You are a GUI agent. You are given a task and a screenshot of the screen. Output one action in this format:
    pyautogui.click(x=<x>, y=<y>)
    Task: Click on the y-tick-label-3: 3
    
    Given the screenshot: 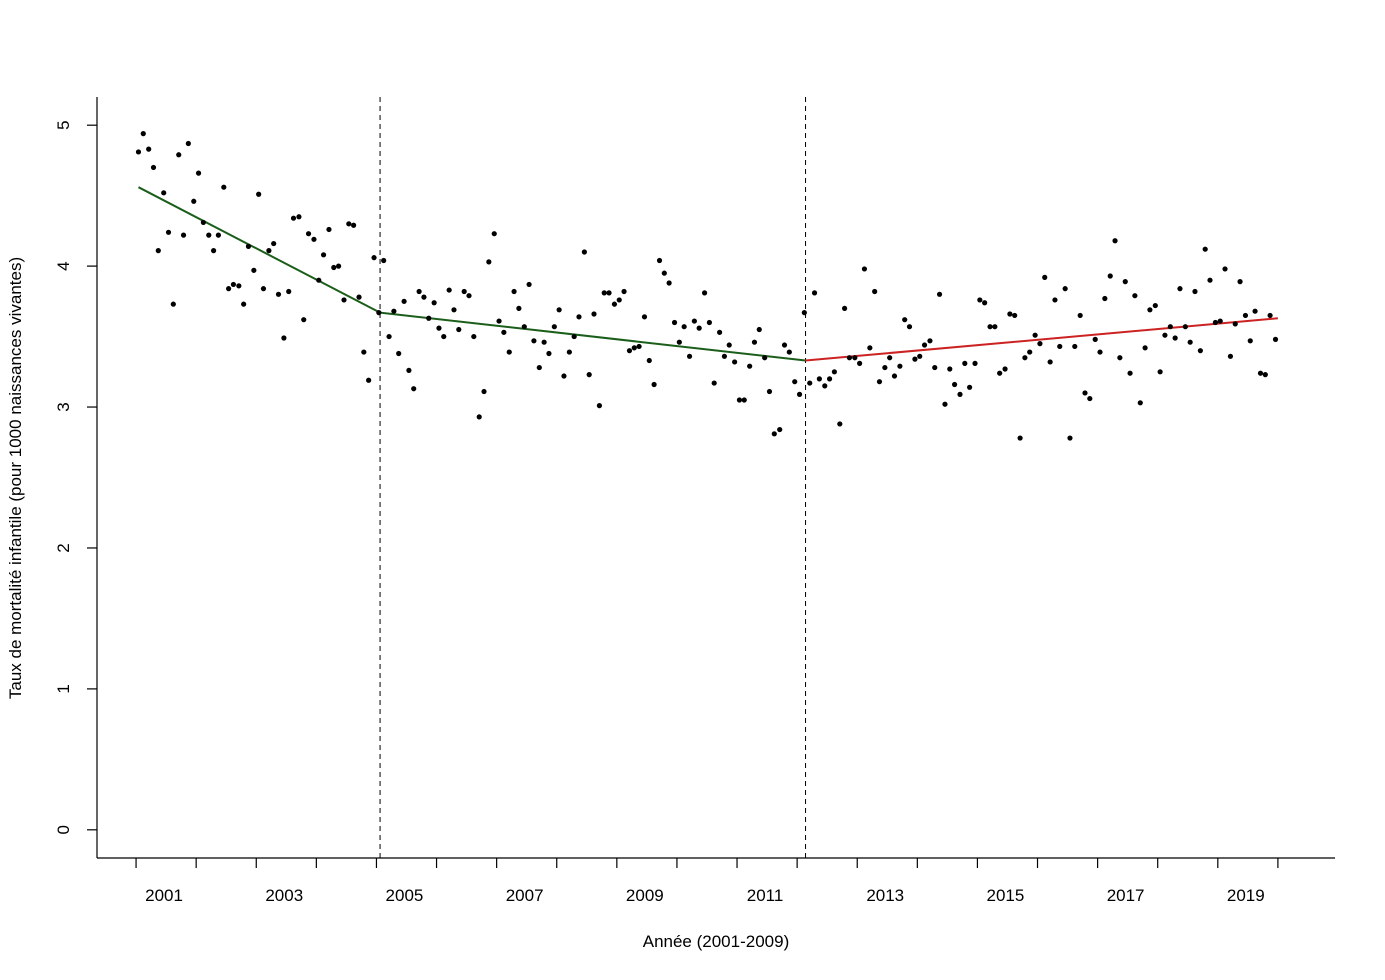 What is the action you would take?
    pyautogui.click(x=63, y=406)
    